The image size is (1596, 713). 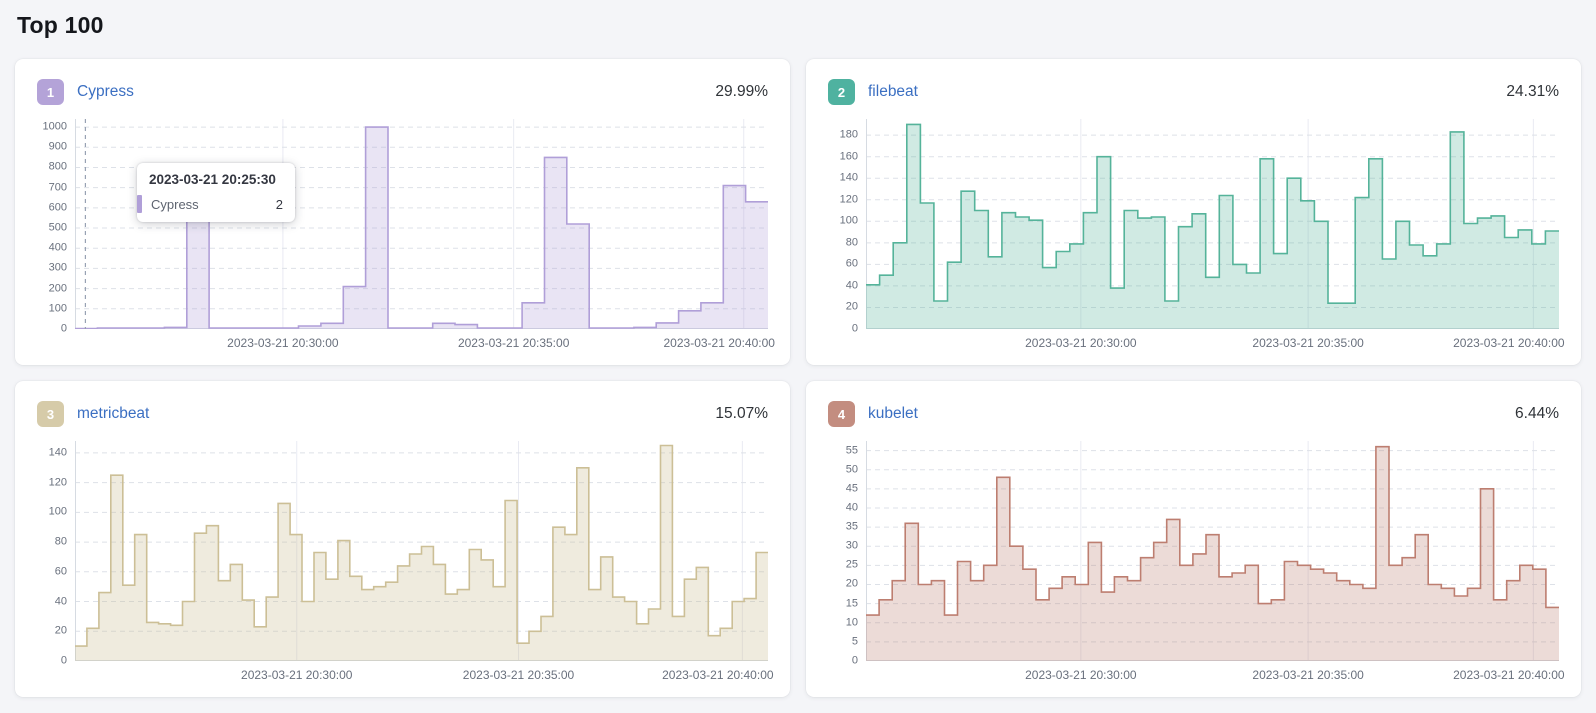 What do you see at coordinates (50, 92) in the screenshot?
I see `rank-badge: 1` at bounding box center [50, 92].